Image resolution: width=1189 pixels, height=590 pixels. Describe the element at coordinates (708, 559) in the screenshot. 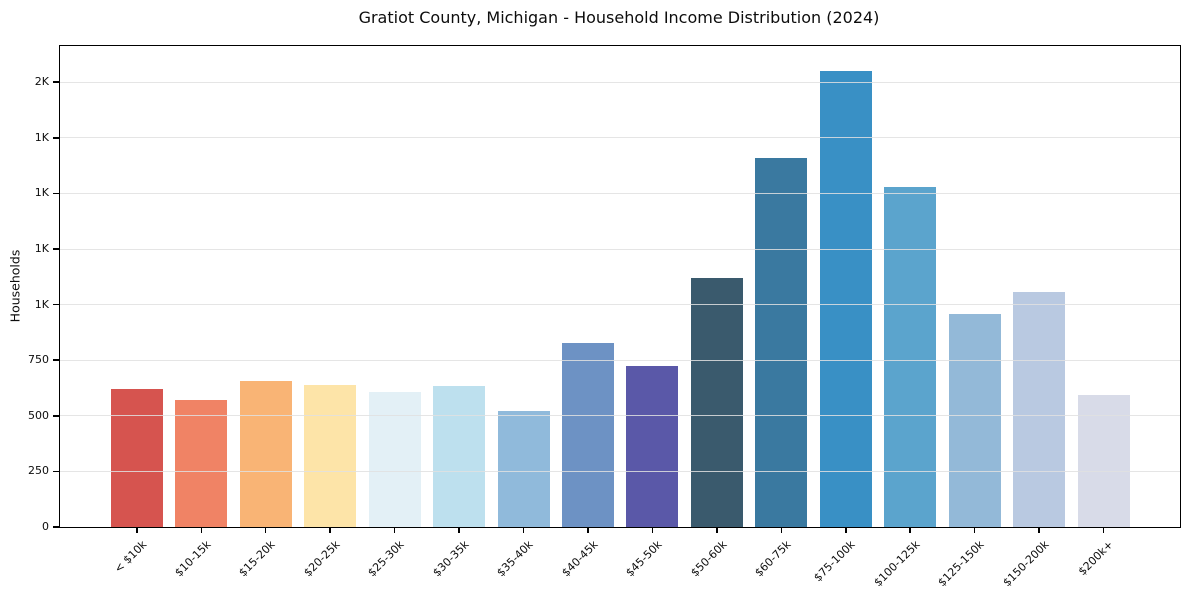

I see `x-tick-label-9: $50-60k` at that location.